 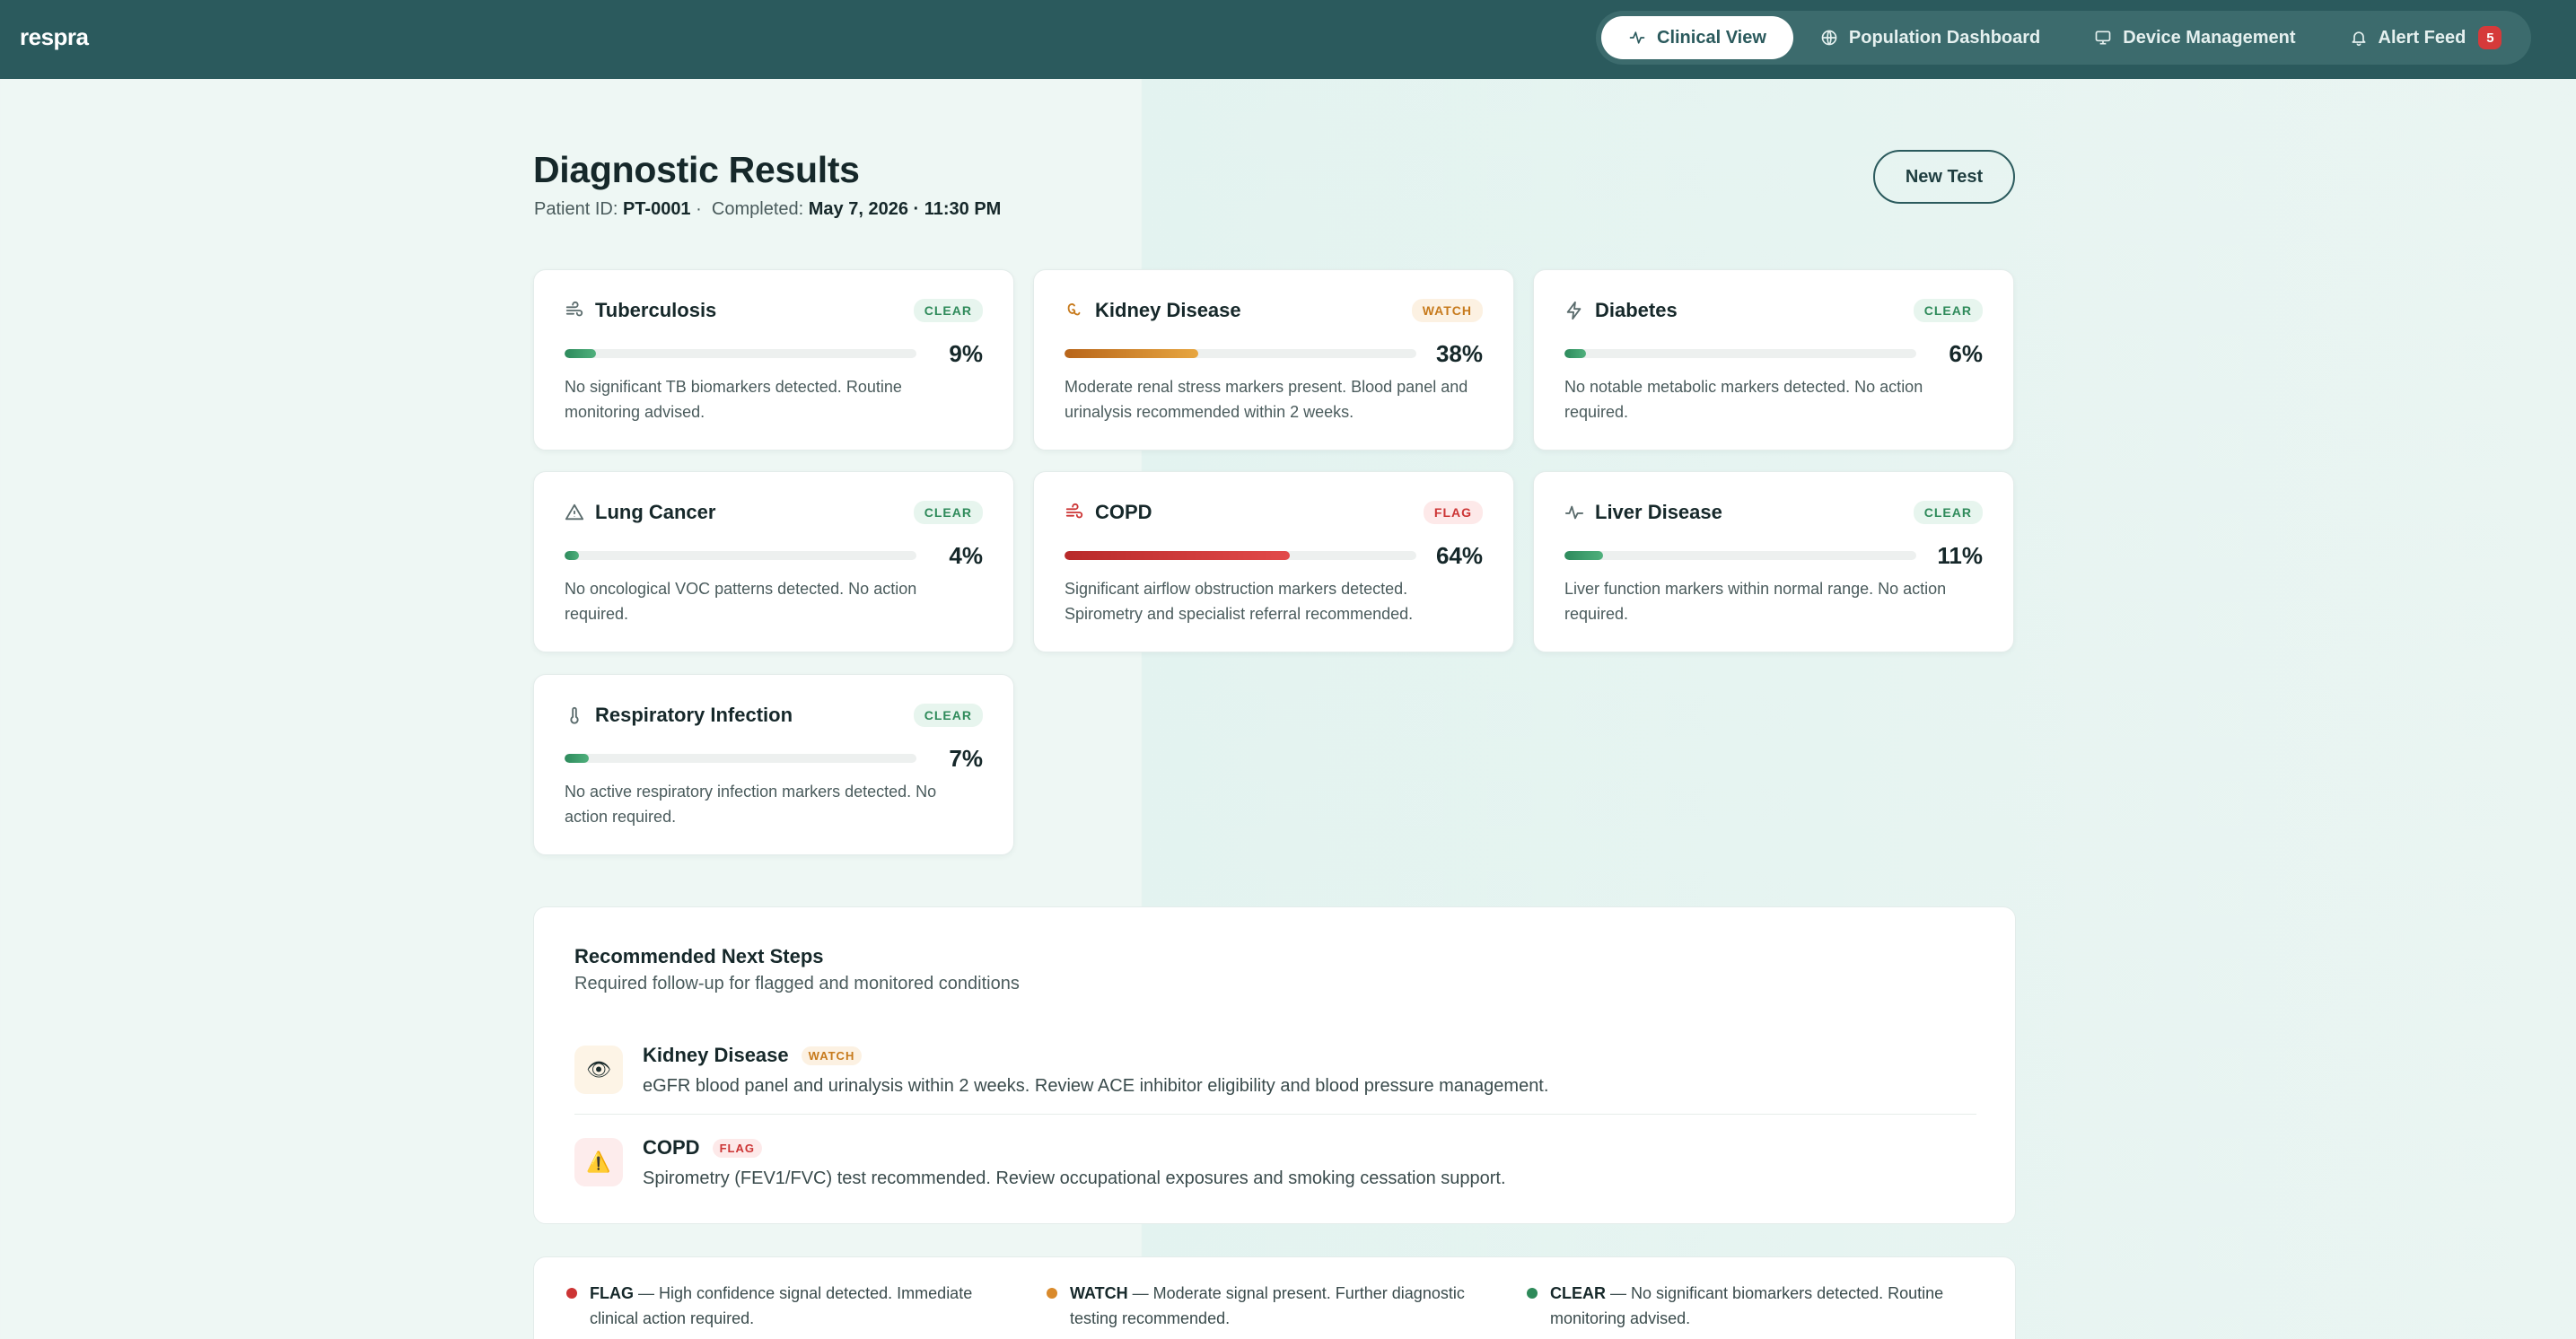 What do you see at coordinates (832, 1055) in the screenshot?
I see `status-badge: WATCH` at bounding box center [832, 1055].